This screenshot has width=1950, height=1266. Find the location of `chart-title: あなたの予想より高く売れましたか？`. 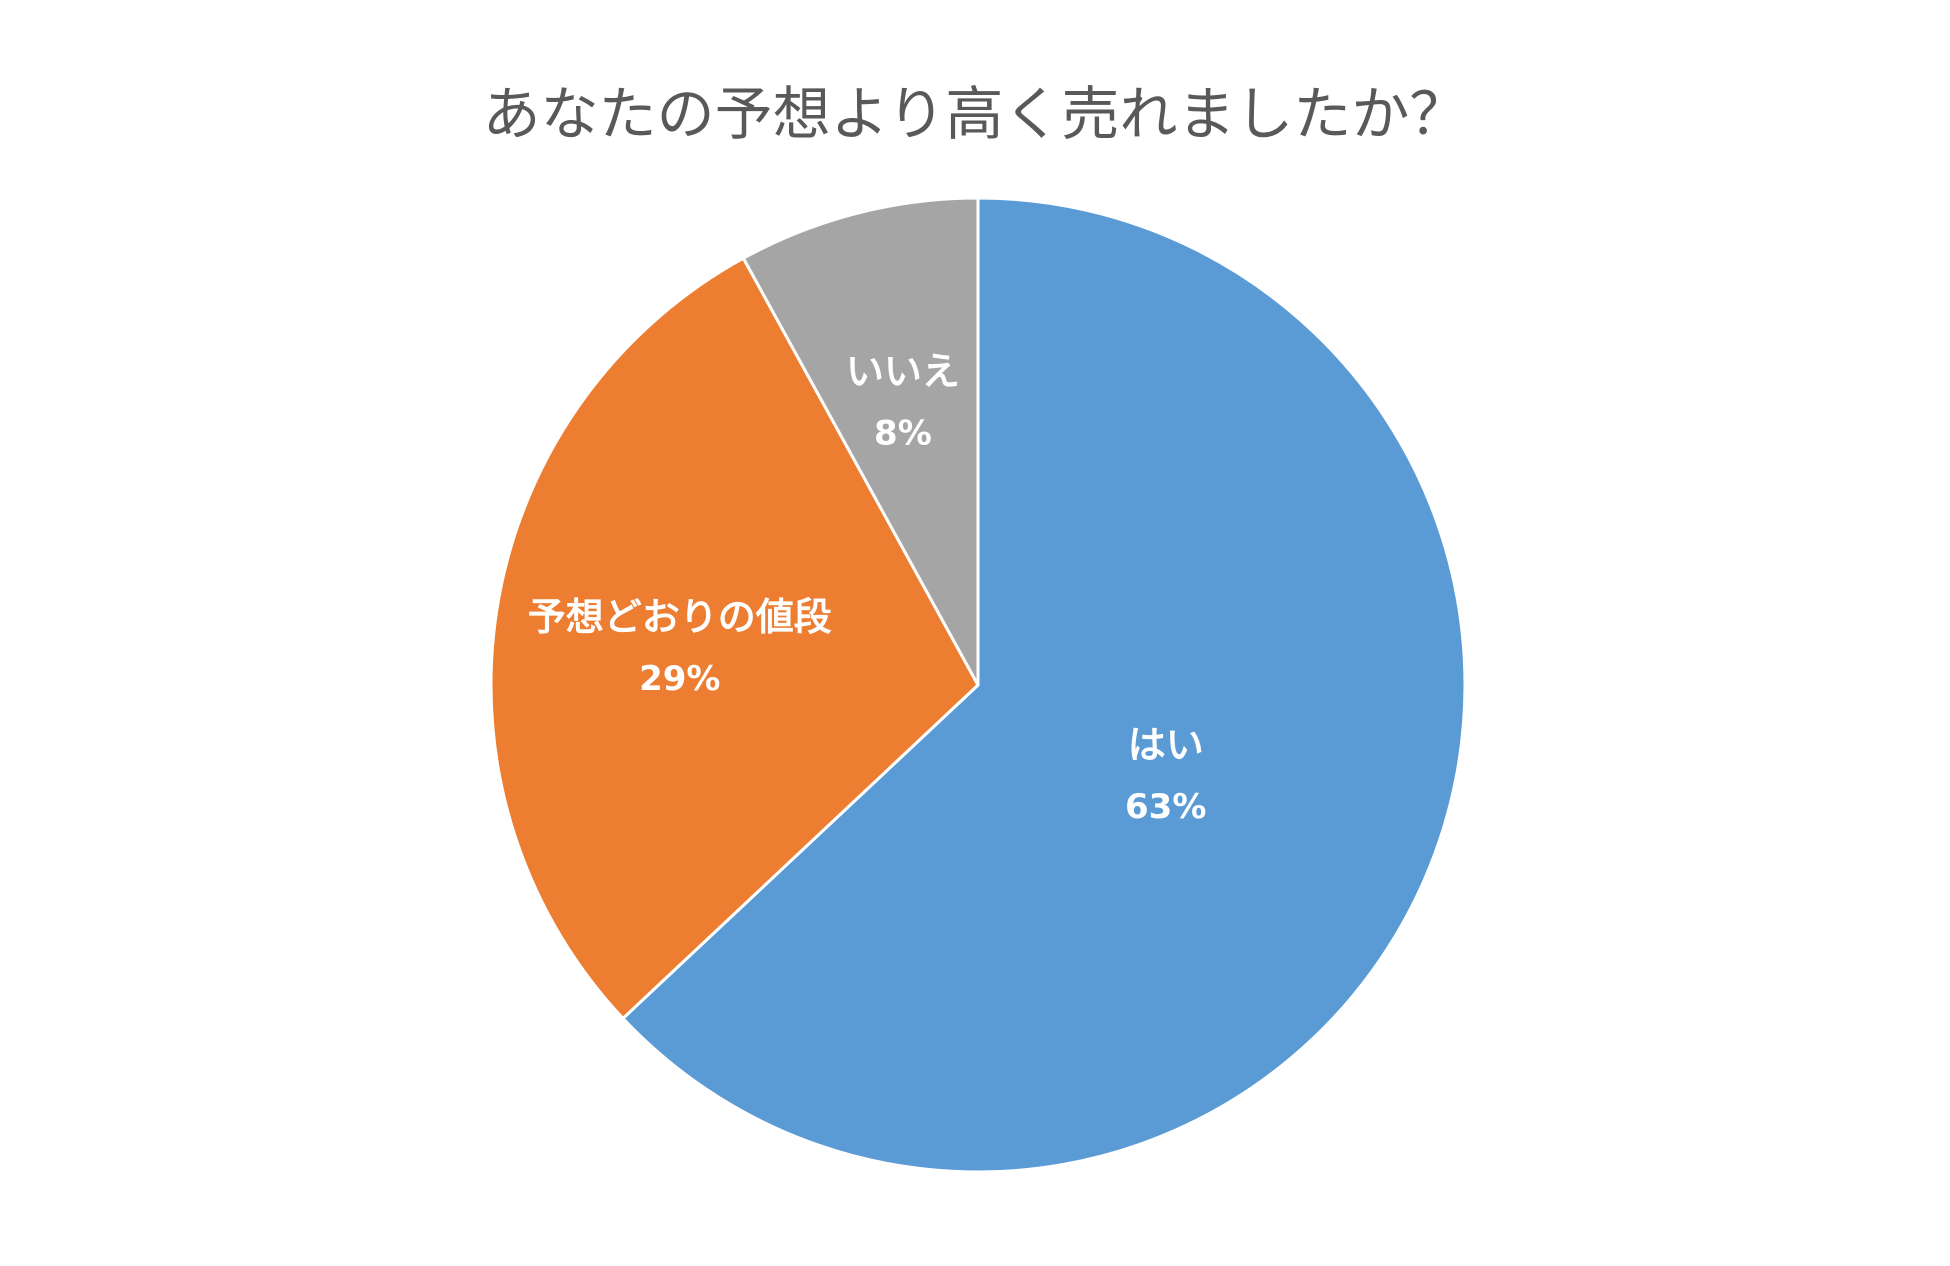

chart-title: あなたの予想より高く売れましたか？ is located at coordinates (975, 114).